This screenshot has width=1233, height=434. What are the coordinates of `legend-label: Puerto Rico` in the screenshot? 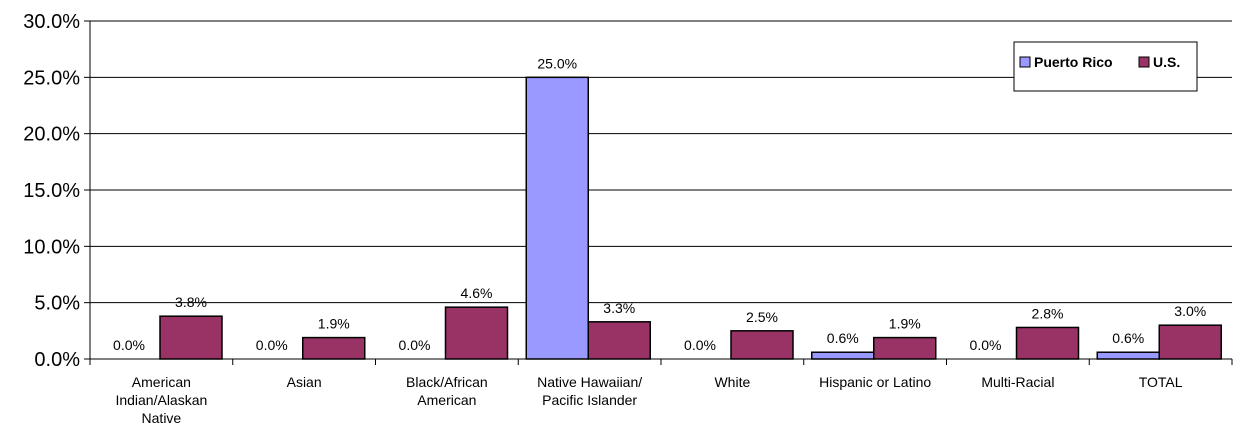 It's located at (1073, 62).